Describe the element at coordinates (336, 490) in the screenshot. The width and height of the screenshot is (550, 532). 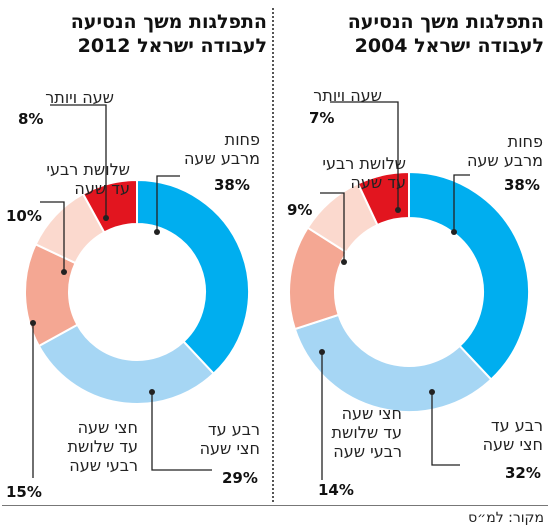
I see `pct-2004-half-threequarter: 14%` at that location.